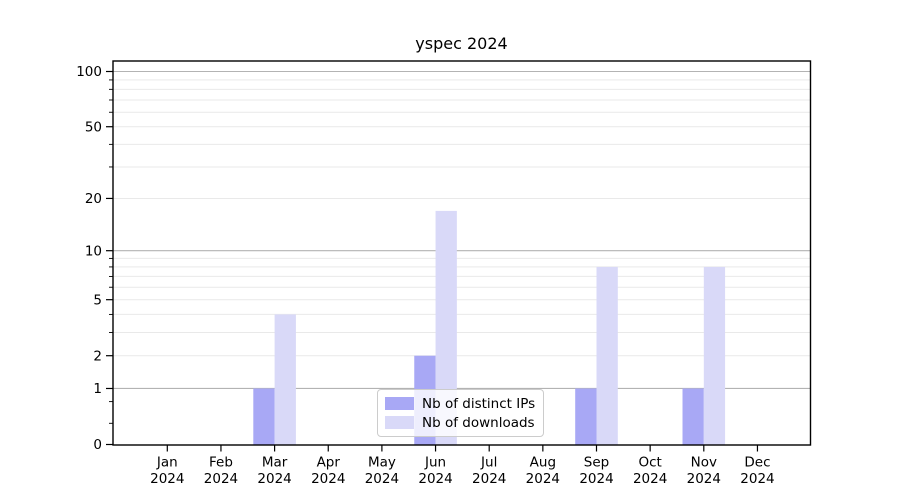 Image resolution: width=900 pixels, height=500 pixels. What do you see at coordinates (93, 127) in the screenshot?
I see `y-tick-label: 50` at bounding box center [93, 127].